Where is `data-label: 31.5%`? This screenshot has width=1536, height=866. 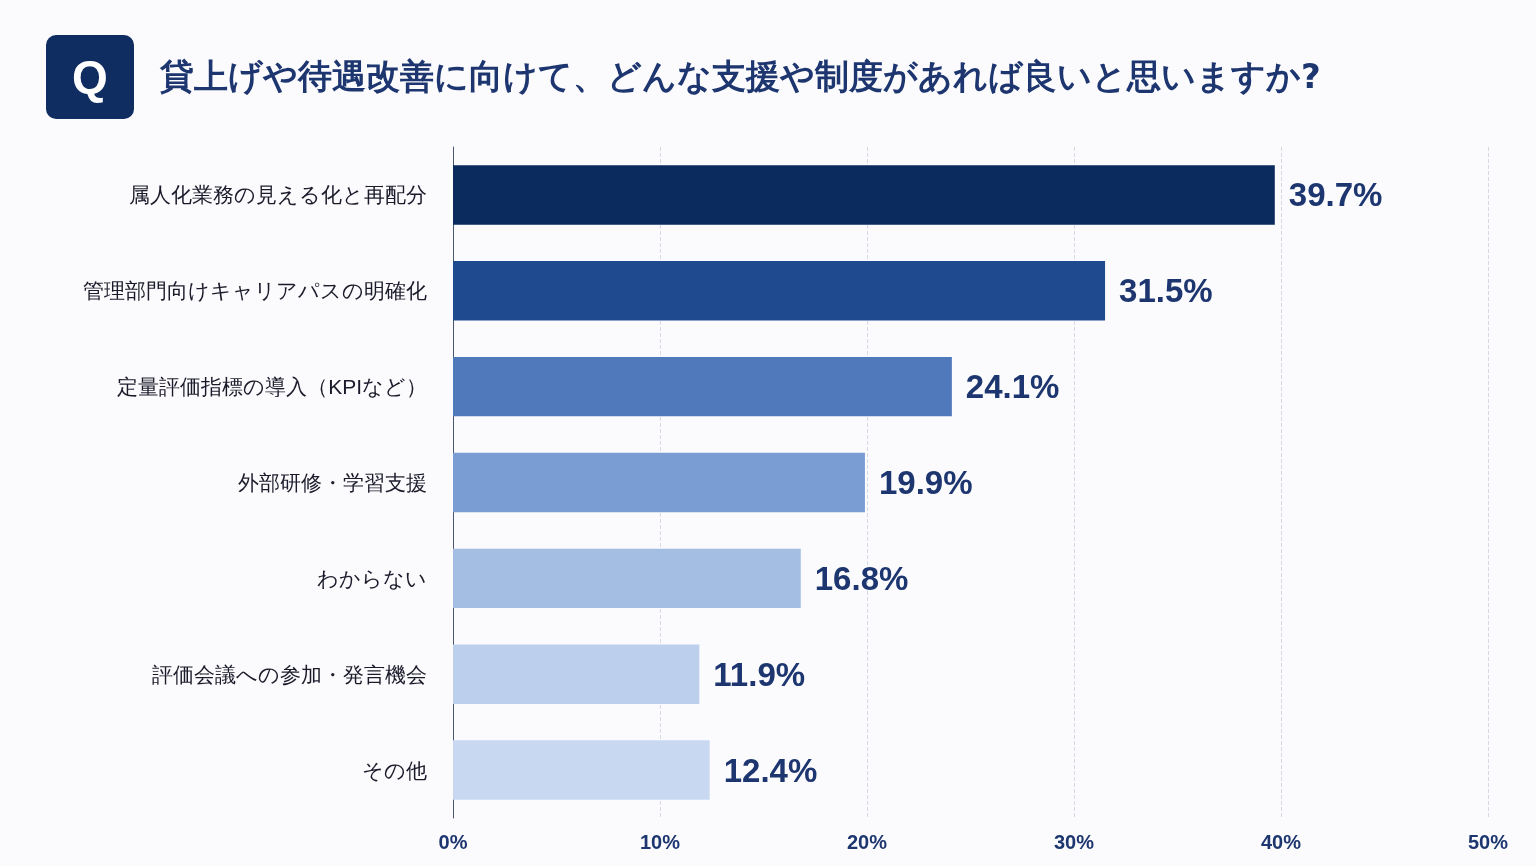
data-label: 31.5% is located at coordinates (1166, 291).